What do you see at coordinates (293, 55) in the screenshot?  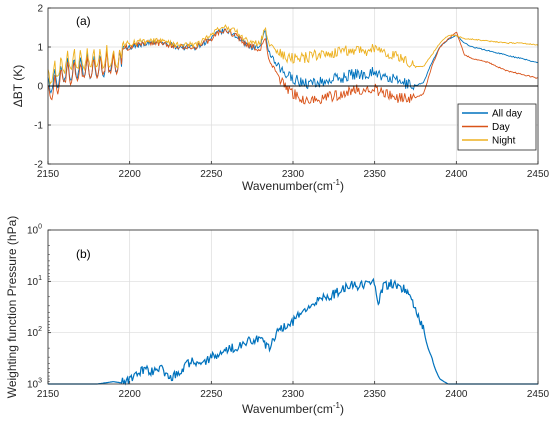 I see `series-line-night` at bounding box center [293, 55].